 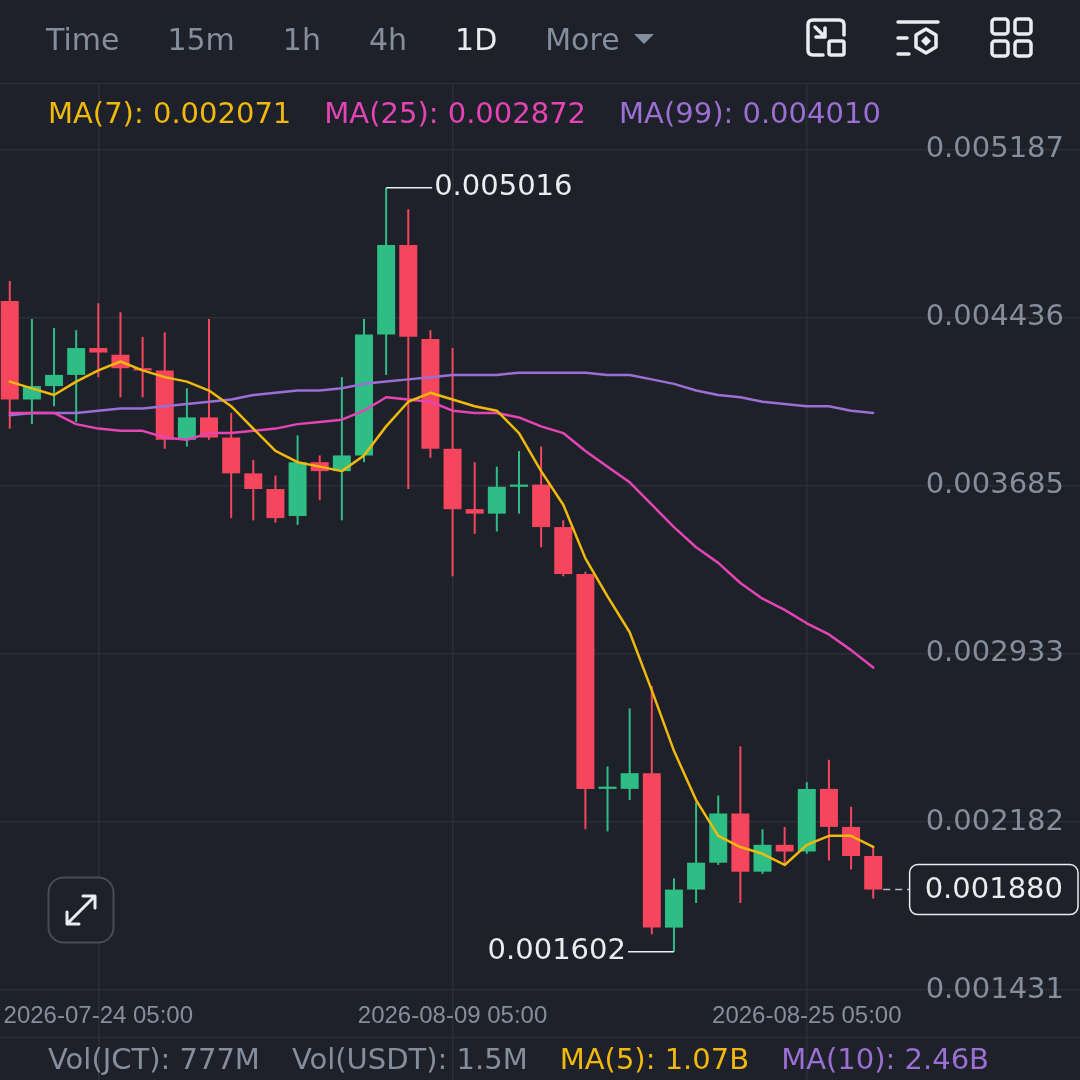 What do you see at coordinates (201, 39) in the screenshot?
I see `text: 15m` at bounding box center [201, 39].